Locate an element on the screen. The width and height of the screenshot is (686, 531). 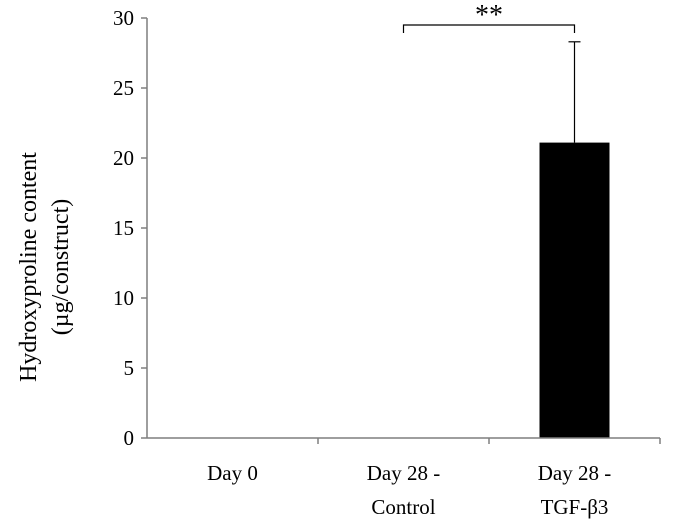
y-tick-label: 25 is located at coordinates (123, 88).